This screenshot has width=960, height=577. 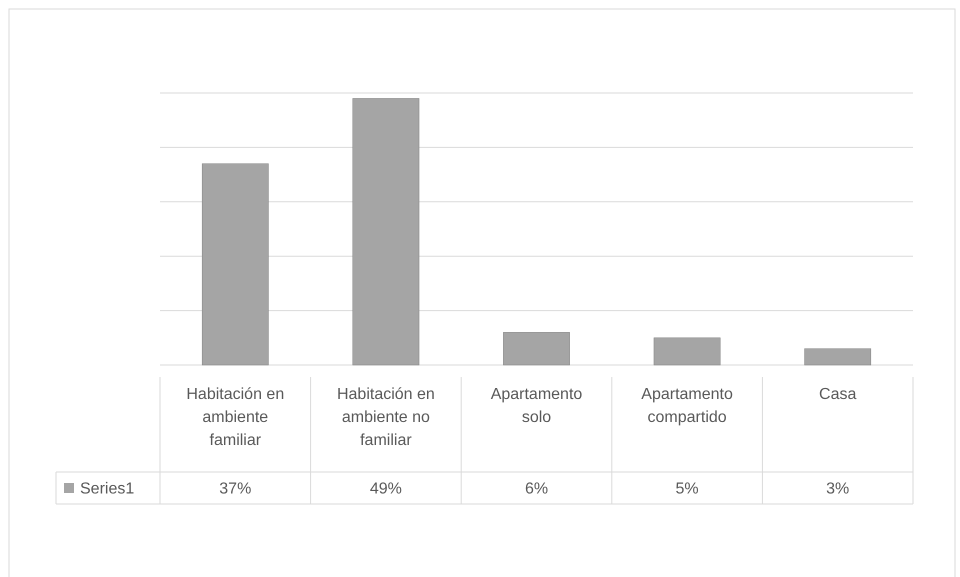 I want to click on x-tick-label: Casa, so click(x=837, y=394).